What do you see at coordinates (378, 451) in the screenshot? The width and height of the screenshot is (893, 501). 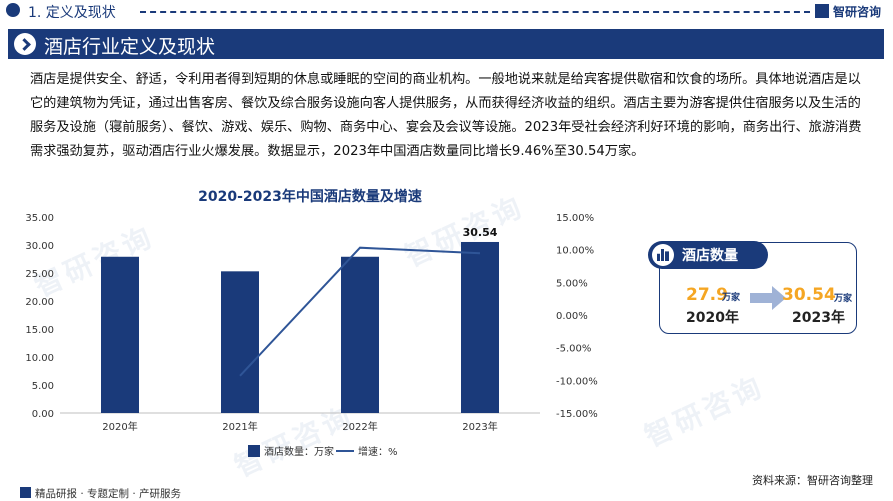 I see `legend-line-label: 增速：%` at bounding box center [378, 451].